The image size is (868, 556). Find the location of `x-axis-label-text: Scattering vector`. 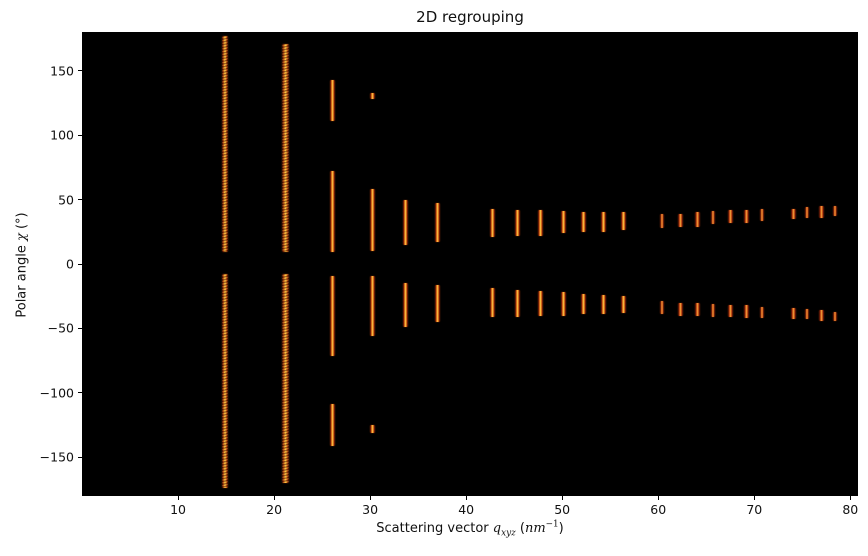

x-axis-label-text: Scattering vector is located at coordinates (434, 528).